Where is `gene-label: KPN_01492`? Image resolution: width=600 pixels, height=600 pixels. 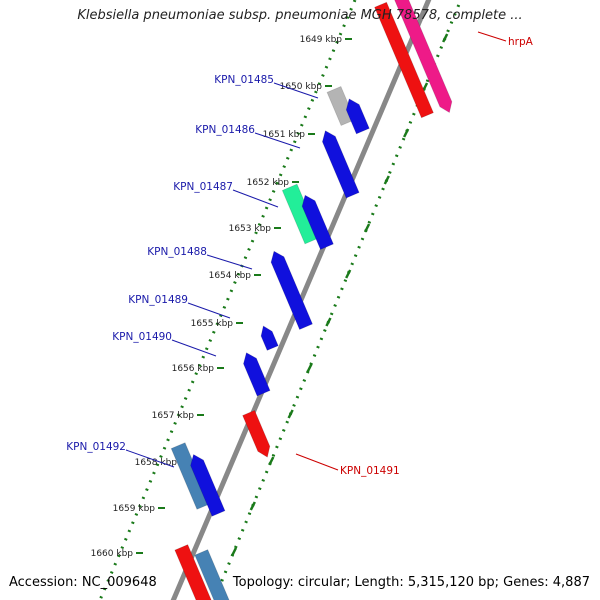 gene-label: KPN_01492 is located at coordinates (96, 447).